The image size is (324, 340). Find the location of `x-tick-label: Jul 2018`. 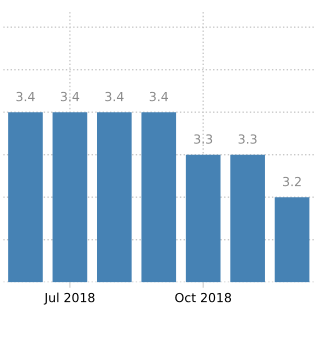

x-tick-label: Jul 2018 is located at coordinates (69, 298).